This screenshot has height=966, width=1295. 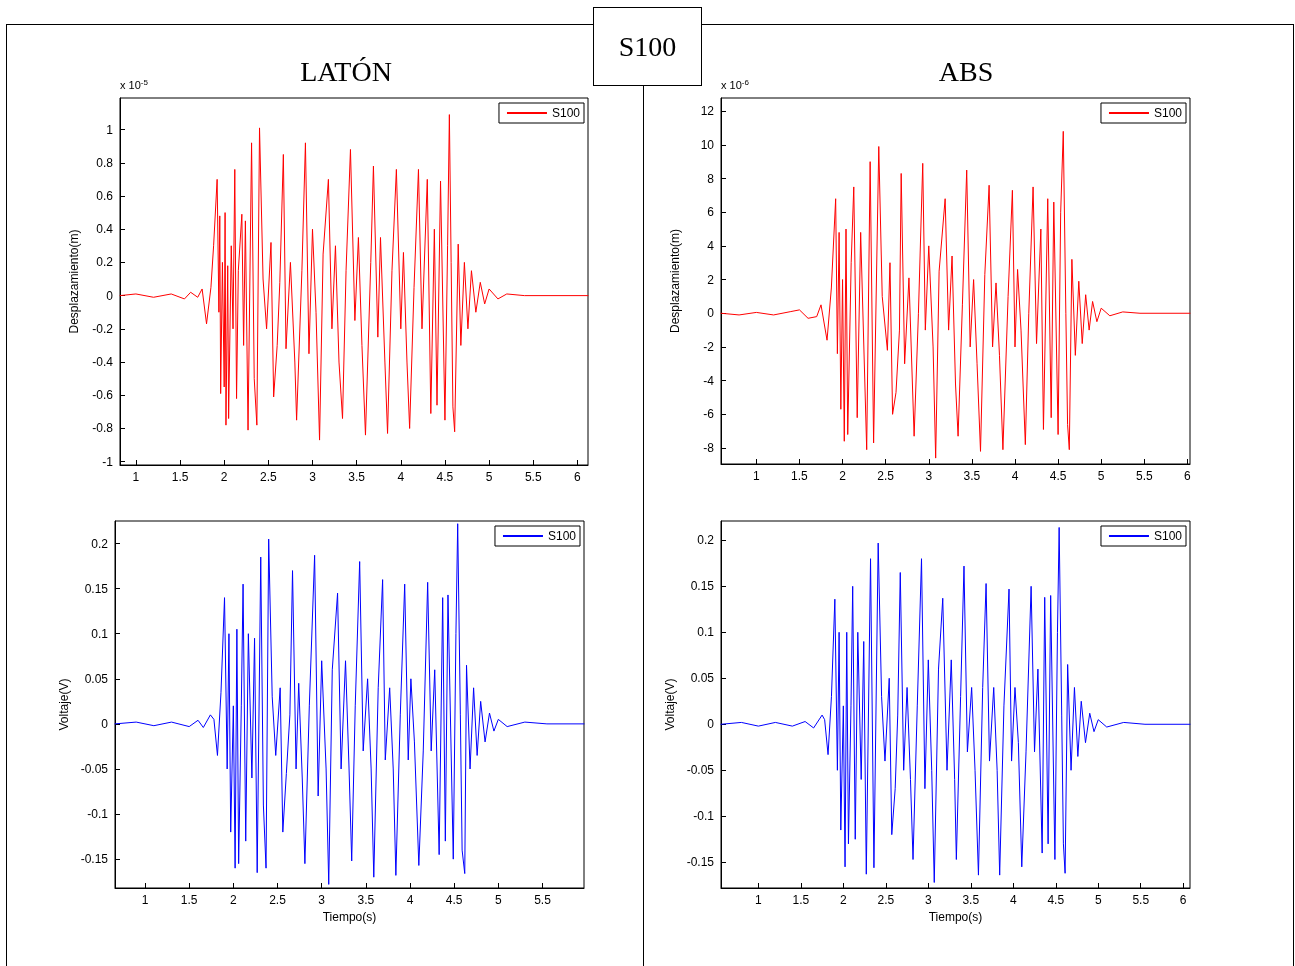 What do you see at coordinates (711, 279) in the screenshot?
I see `y-tick-label: 2` at bounding box center [711, 279].